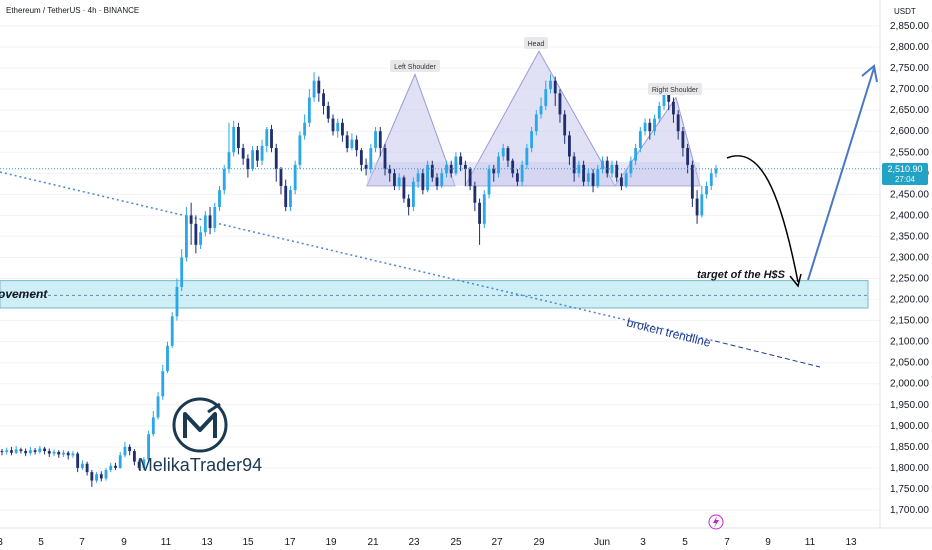 This screenshot has height=550, width=932. I want to click on brand-name: MelikaTrader94, so click(200, 465).